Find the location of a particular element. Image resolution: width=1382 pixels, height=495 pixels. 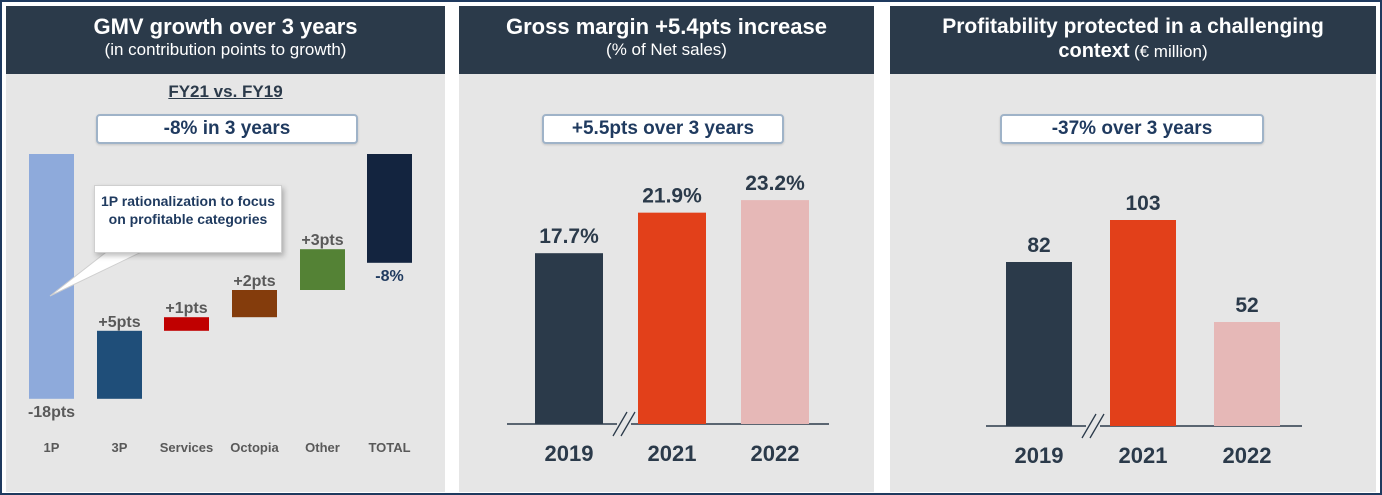

waterfall-value-label: -8% is located at coordinates (389, 276).